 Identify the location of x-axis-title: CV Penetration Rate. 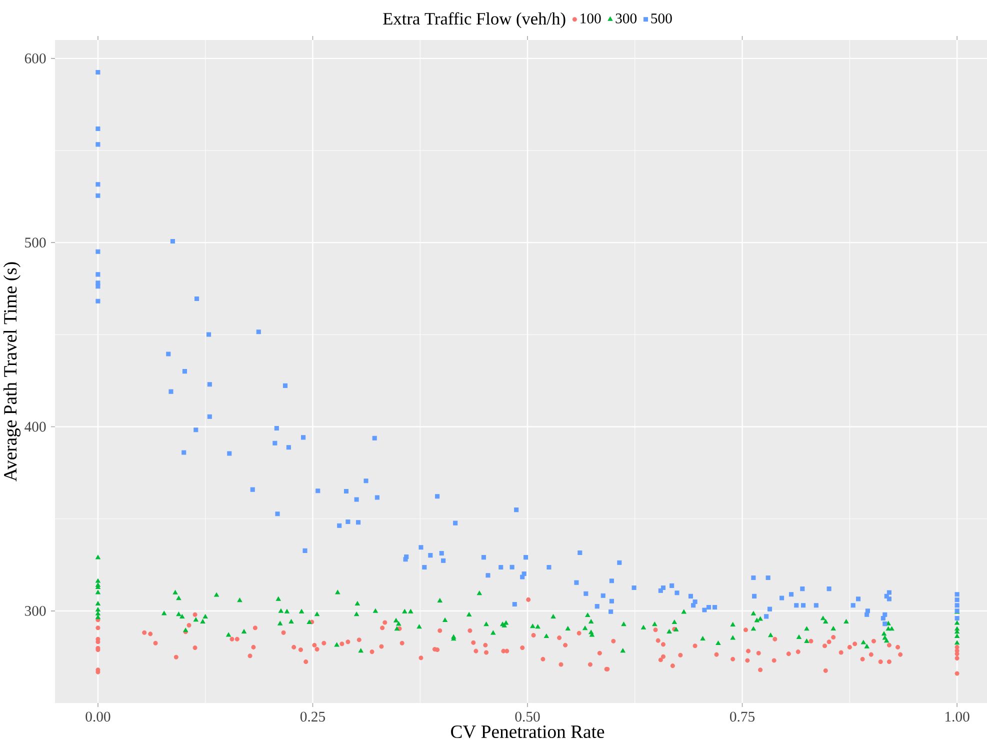
(527, 731).